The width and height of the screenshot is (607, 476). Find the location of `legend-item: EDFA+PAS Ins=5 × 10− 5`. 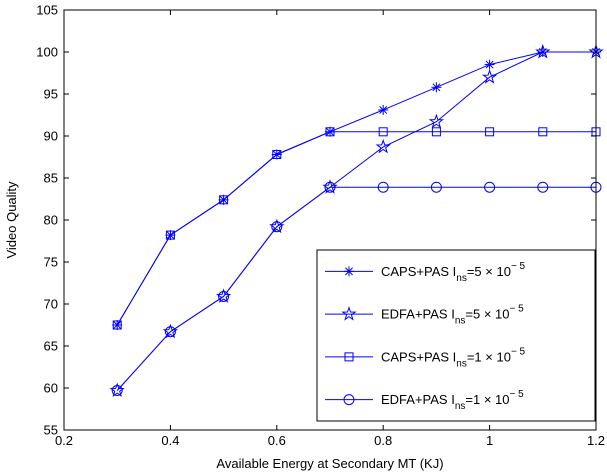

legend-item: EDFA+PAS Ins=5 × 10− 5 is located at coordinates (424, 315).